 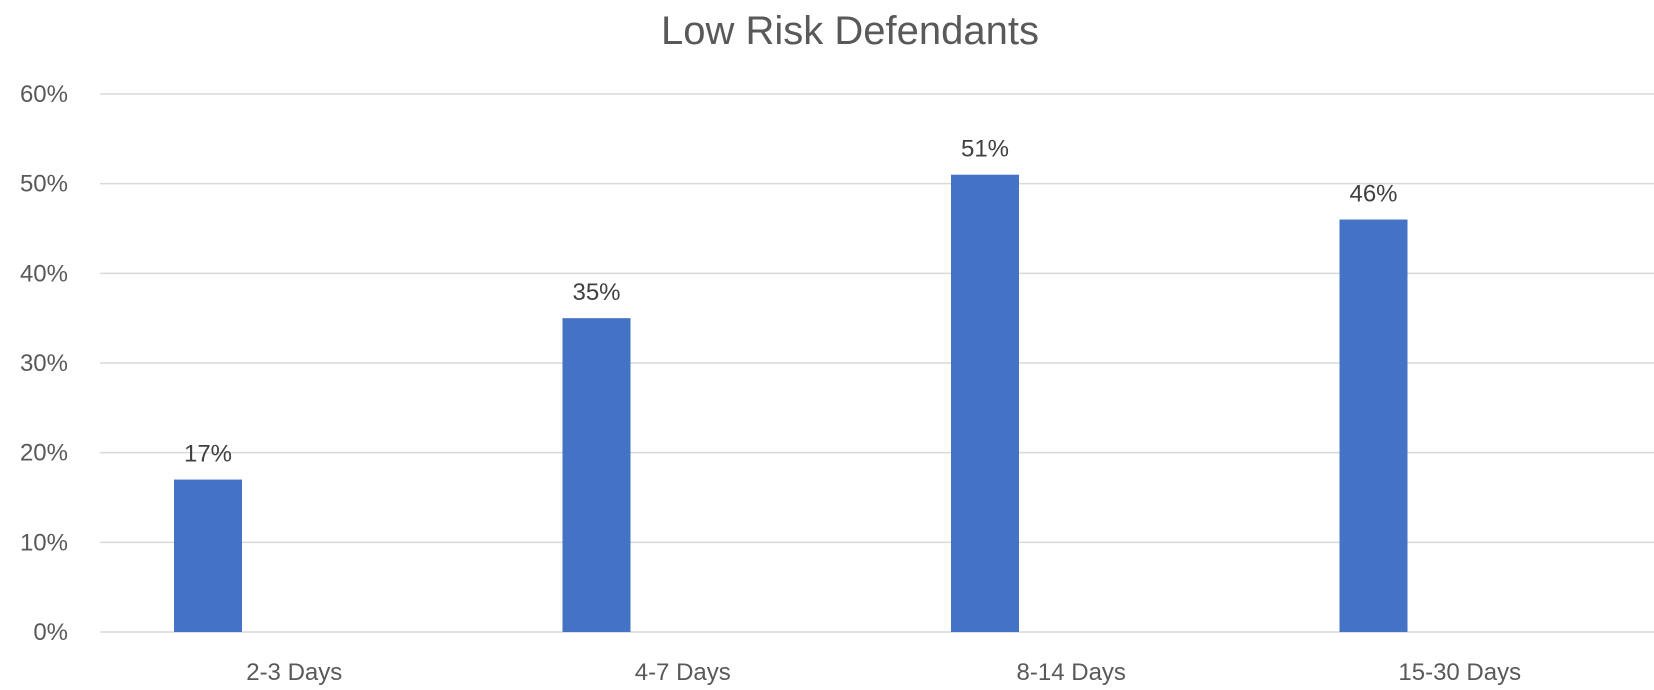 What do you see at coordinates (596, 292) in the screenshot?
I see `data-label: 35%` at bounding box center [596, 292].